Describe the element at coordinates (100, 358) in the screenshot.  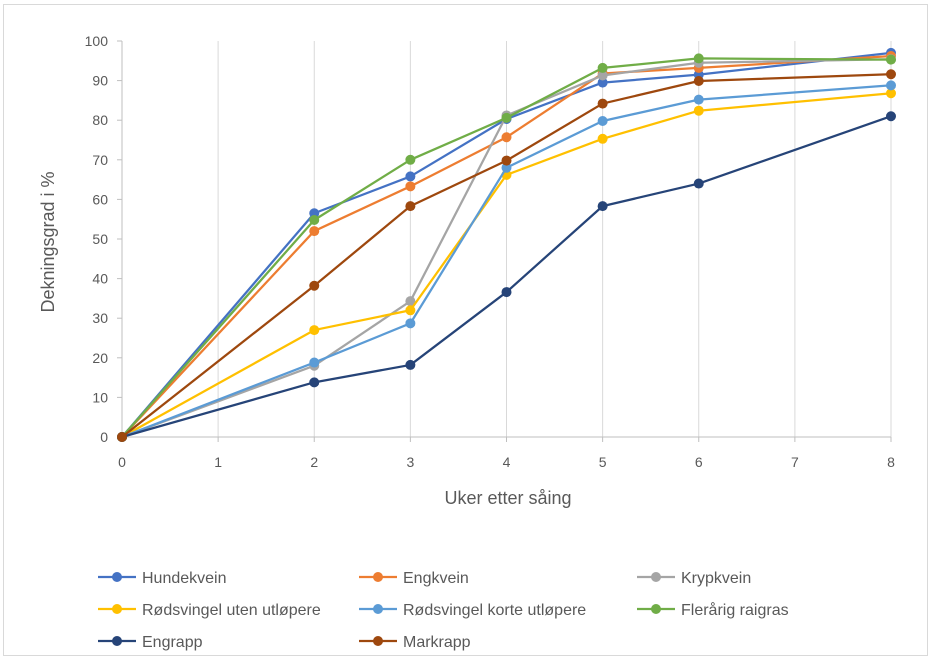
I see `y-tick-label-20: 20` at that location.